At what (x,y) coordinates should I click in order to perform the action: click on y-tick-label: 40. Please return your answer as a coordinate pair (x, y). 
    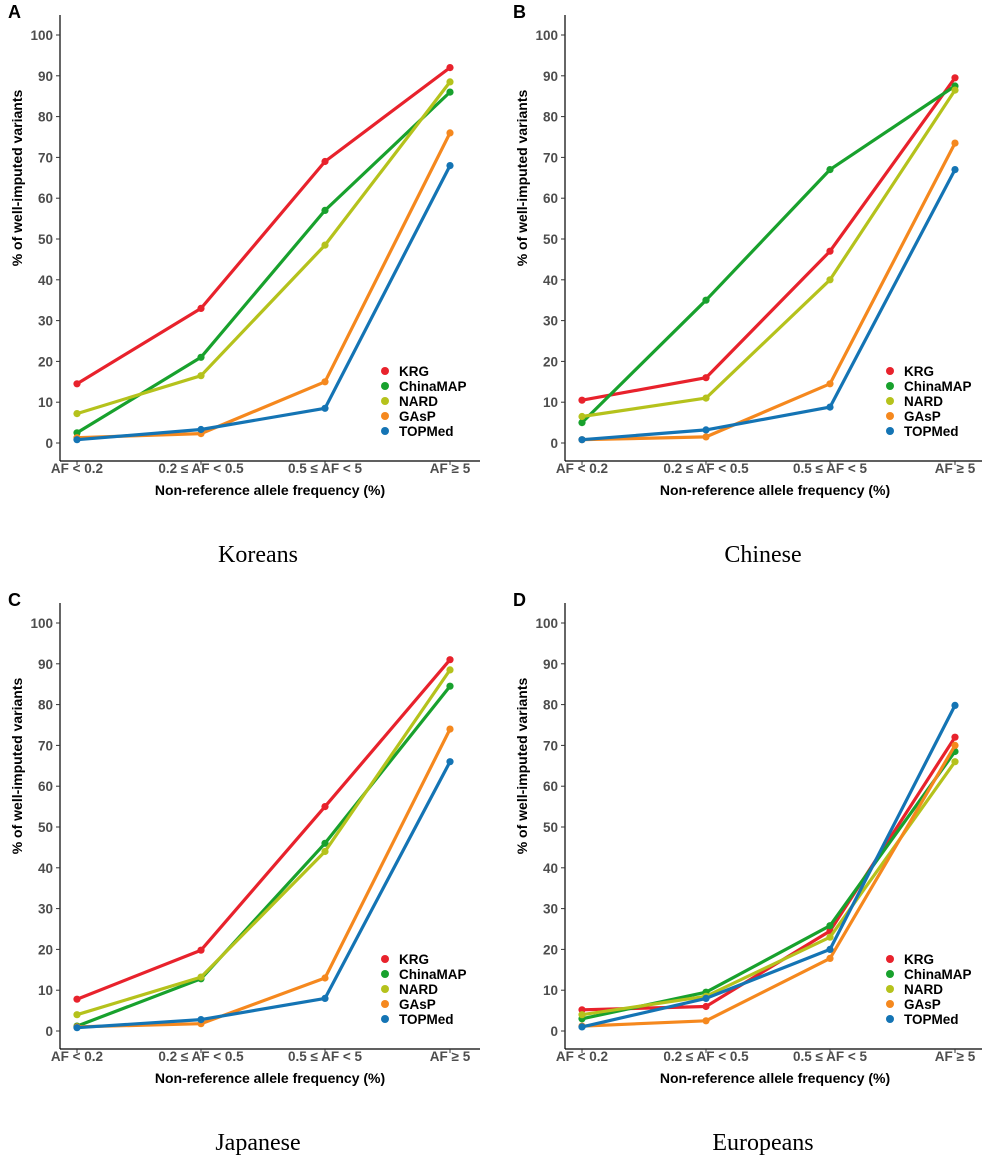
    Looking at the image, I should click on (45, 280).